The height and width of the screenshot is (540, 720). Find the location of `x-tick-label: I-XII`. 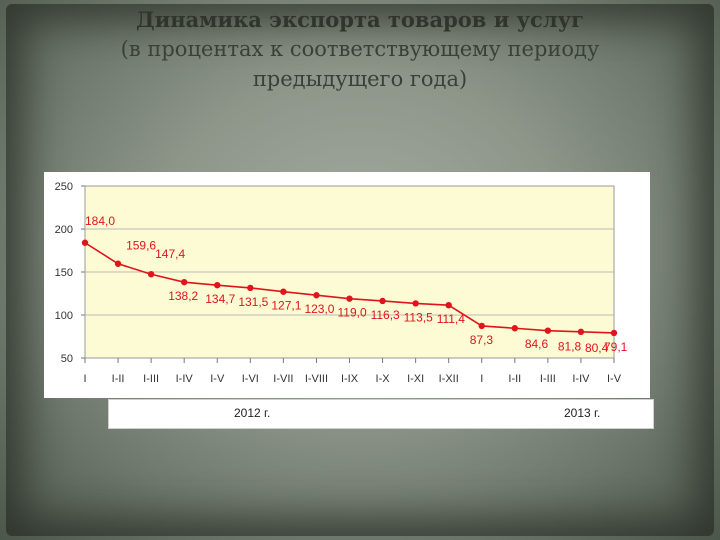

x-tick-label: I-XII is located at coordinates (449, 379).